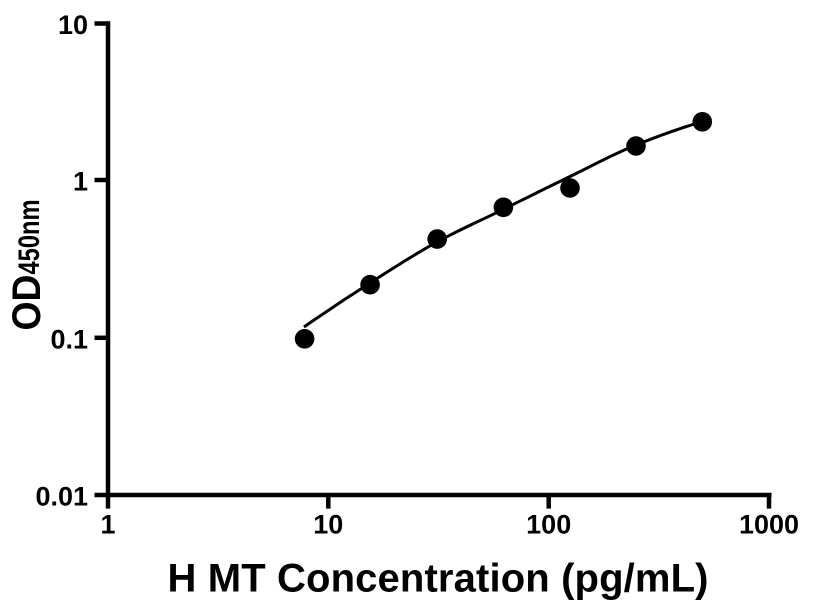 This screenshot has width=816, height=612. What do you see at coordinates (69, 340) in the screenshot?
I see `svg-text: 0.1` at bounding box center [69, 340].